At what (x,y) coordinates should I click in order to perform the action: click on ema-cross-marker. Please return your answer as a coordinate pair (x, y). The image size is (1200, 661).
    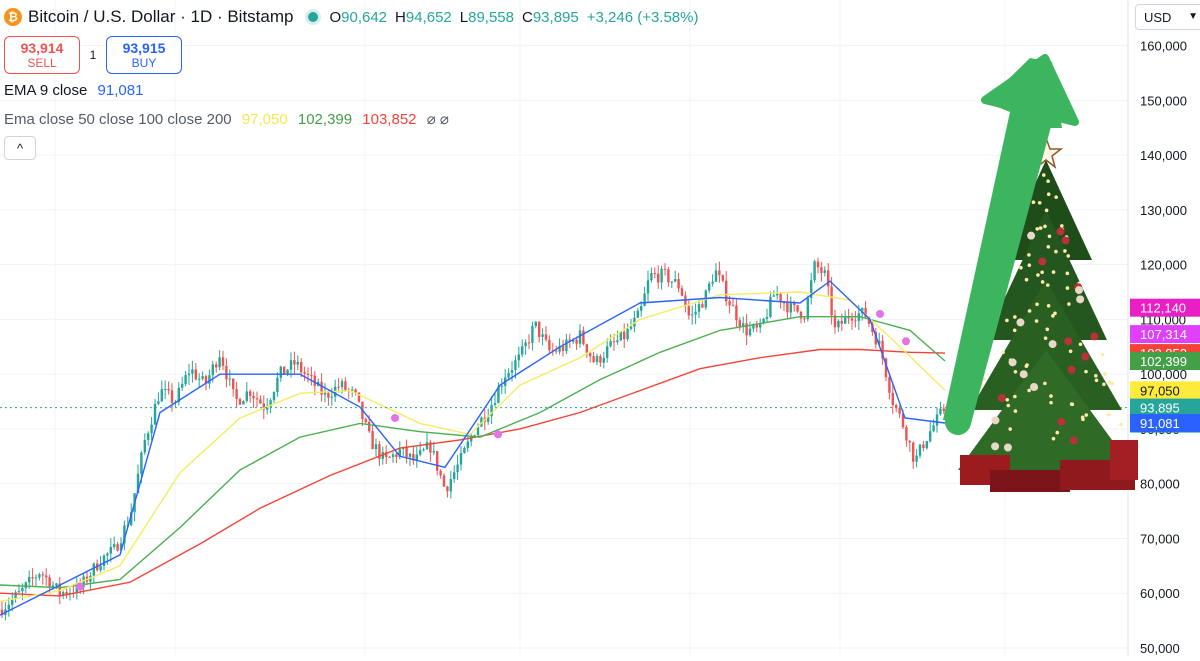
    Looking at the image, I should click on (906, 341).